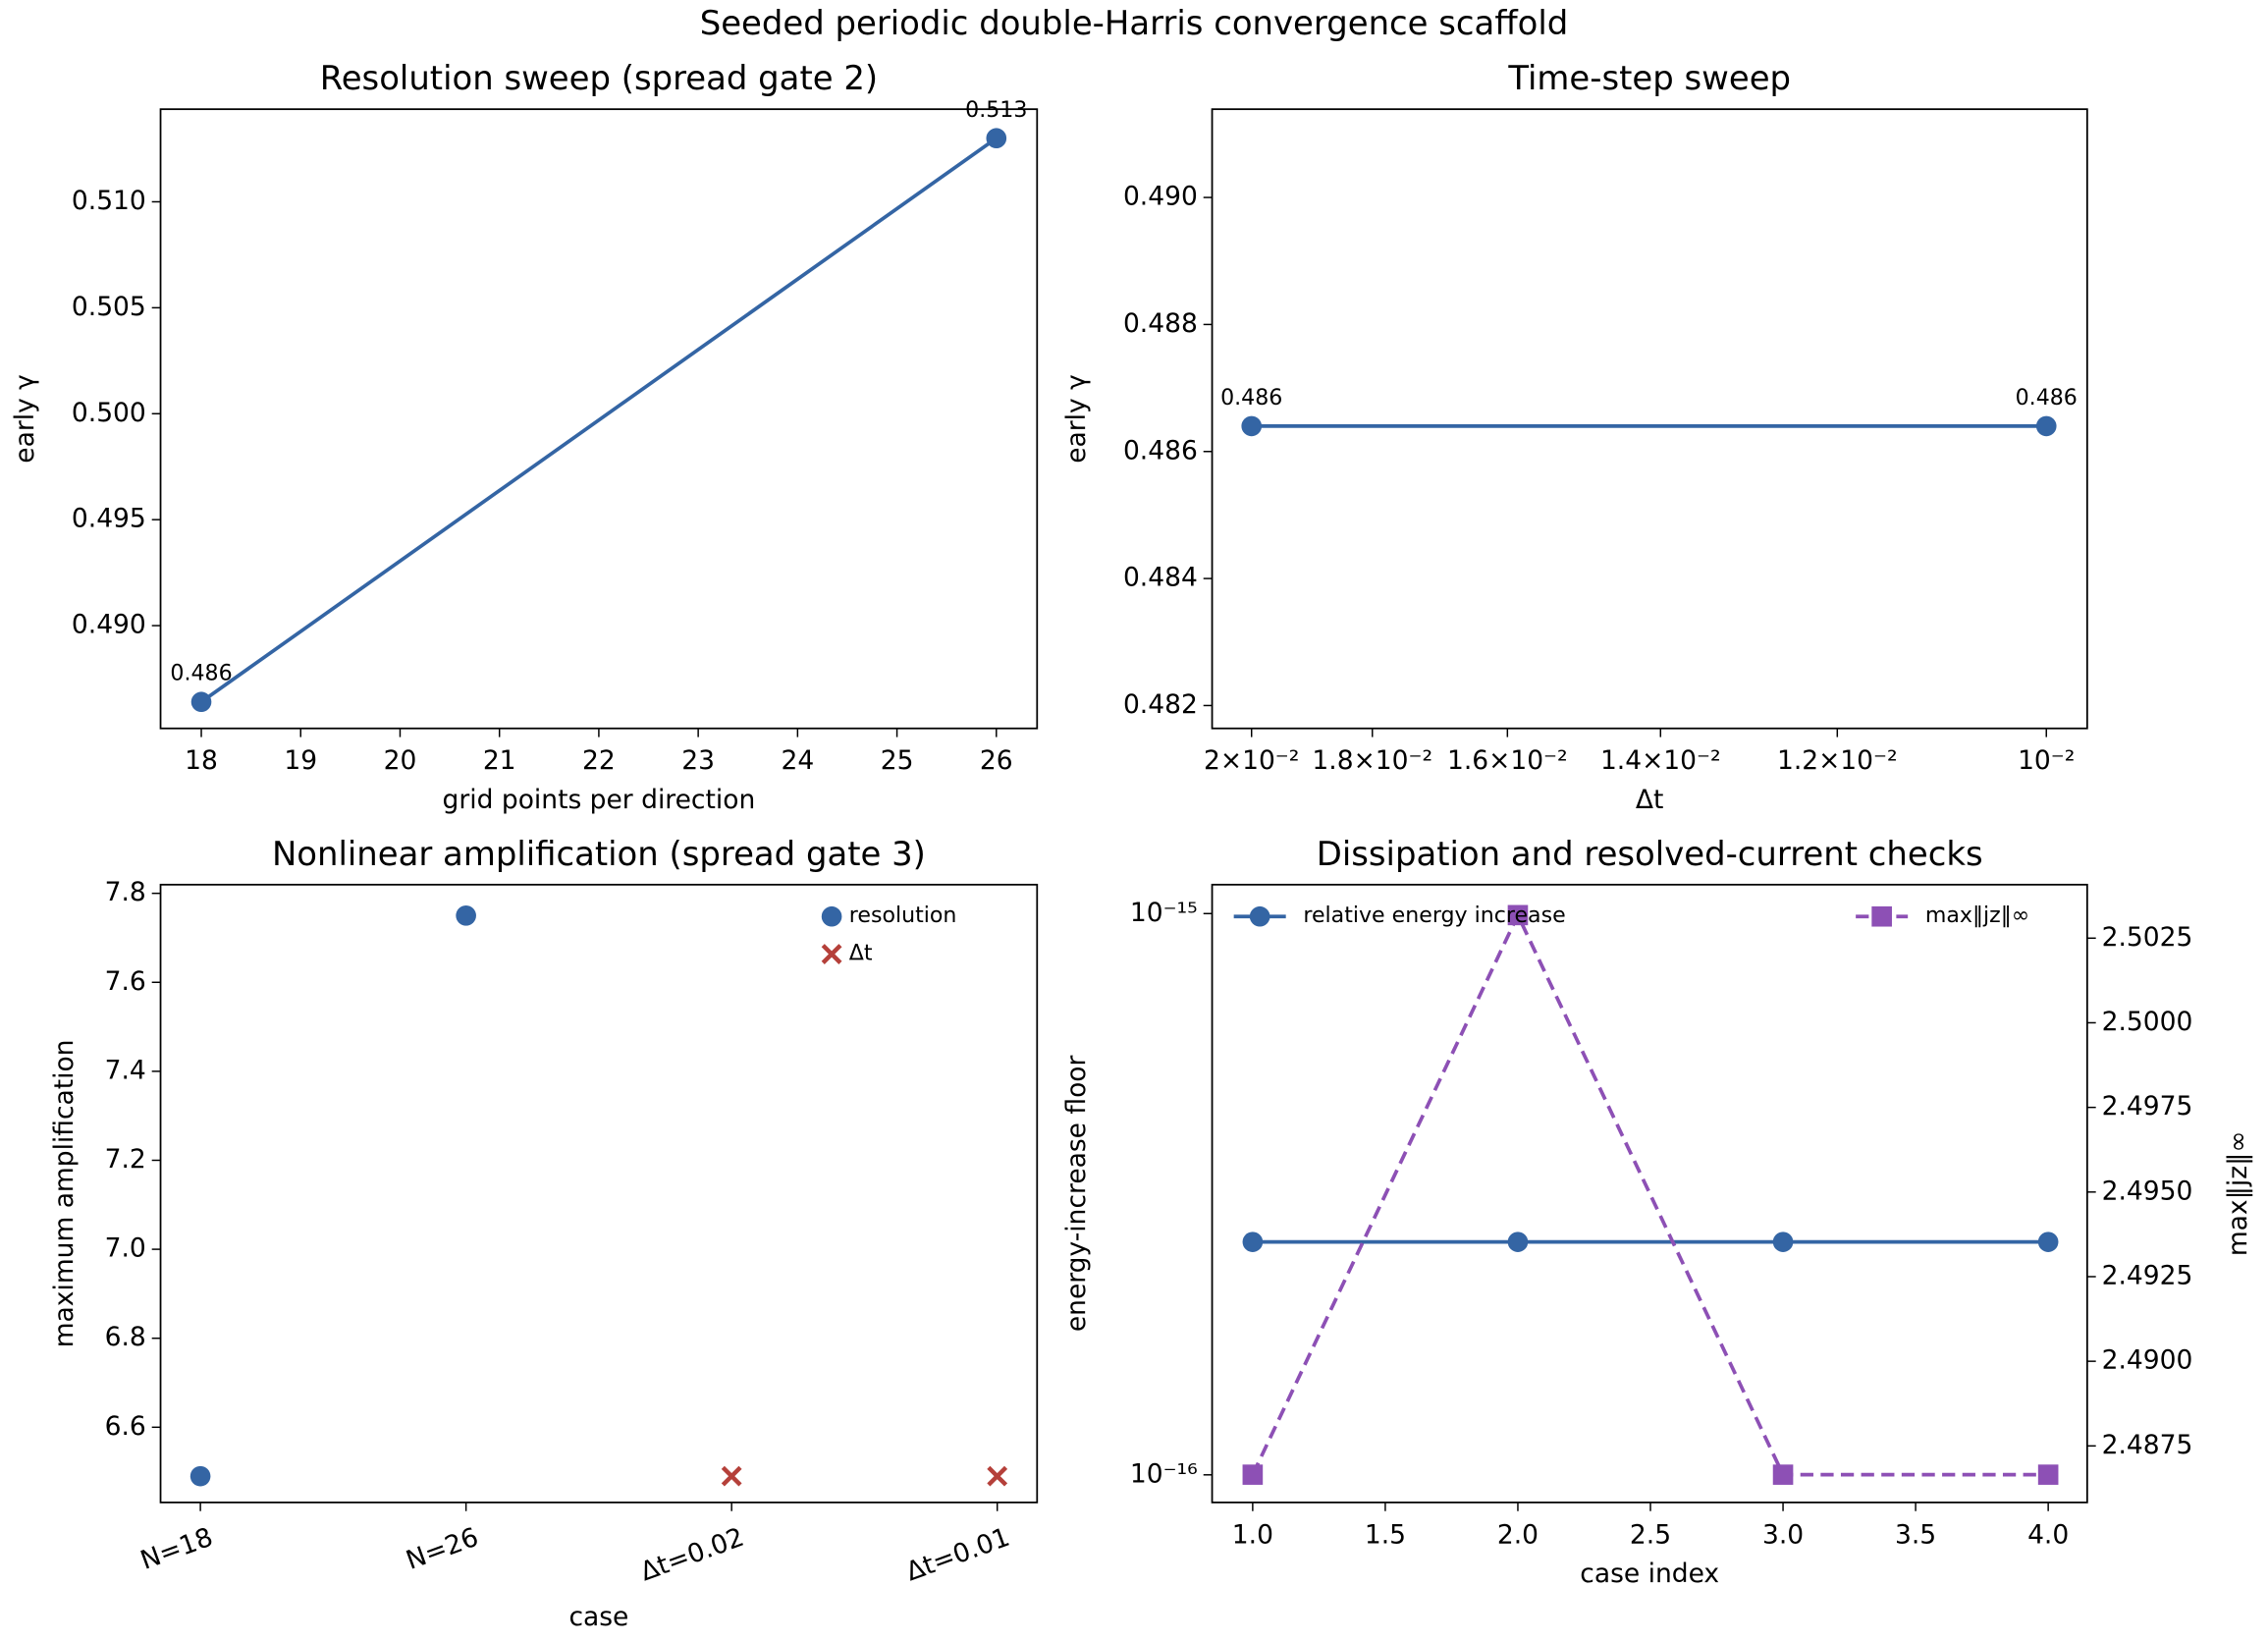 The image size is (2268, 1642). I want to click on x-tick-label: 26, so click(997, 760).